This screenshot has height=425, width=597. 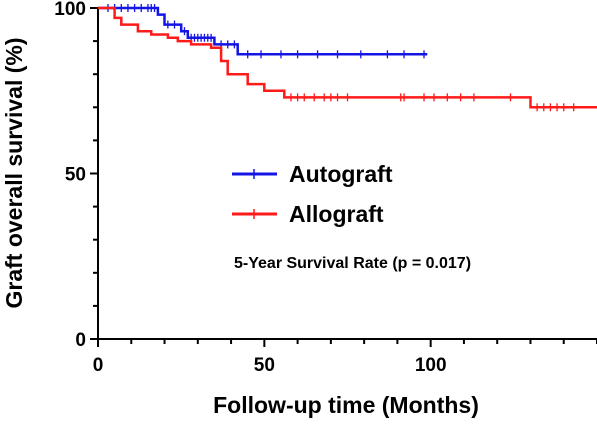 I want to click on legend-label-allograft: Allograft, so click(x=336, y=214).